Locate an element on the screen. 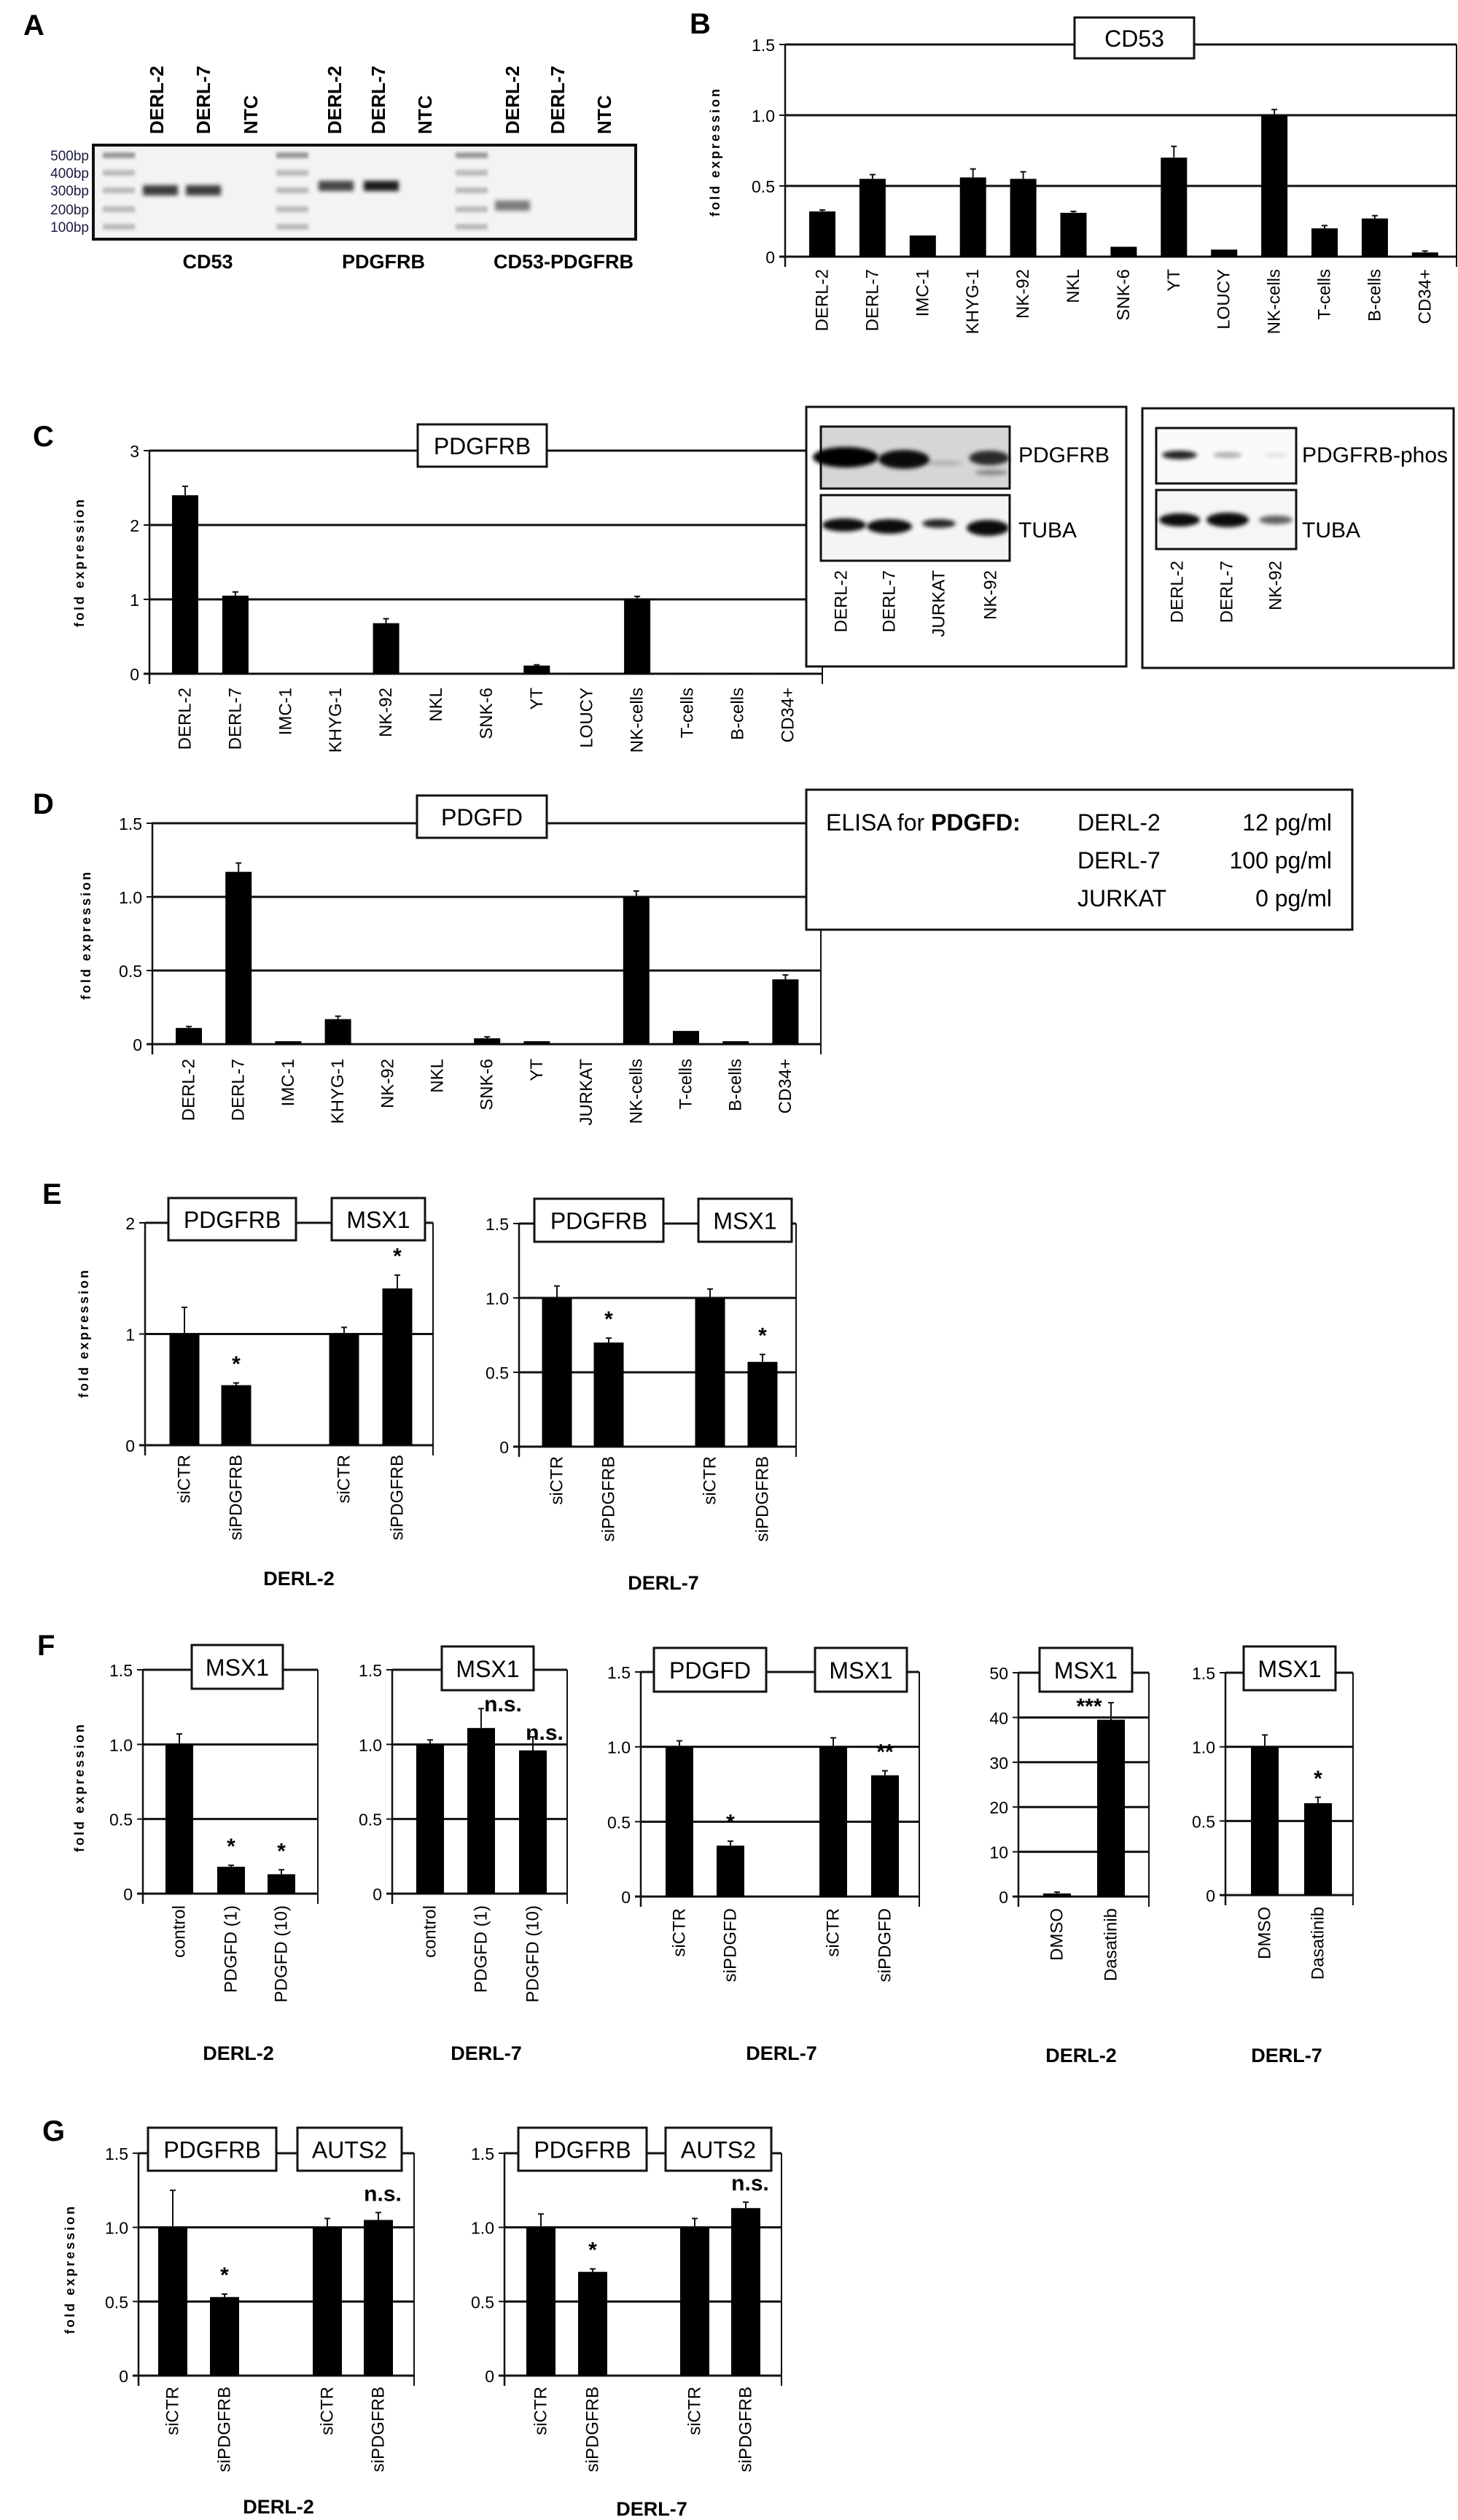  gel-marker-label: 100bp is located at coordinates (69, 228).